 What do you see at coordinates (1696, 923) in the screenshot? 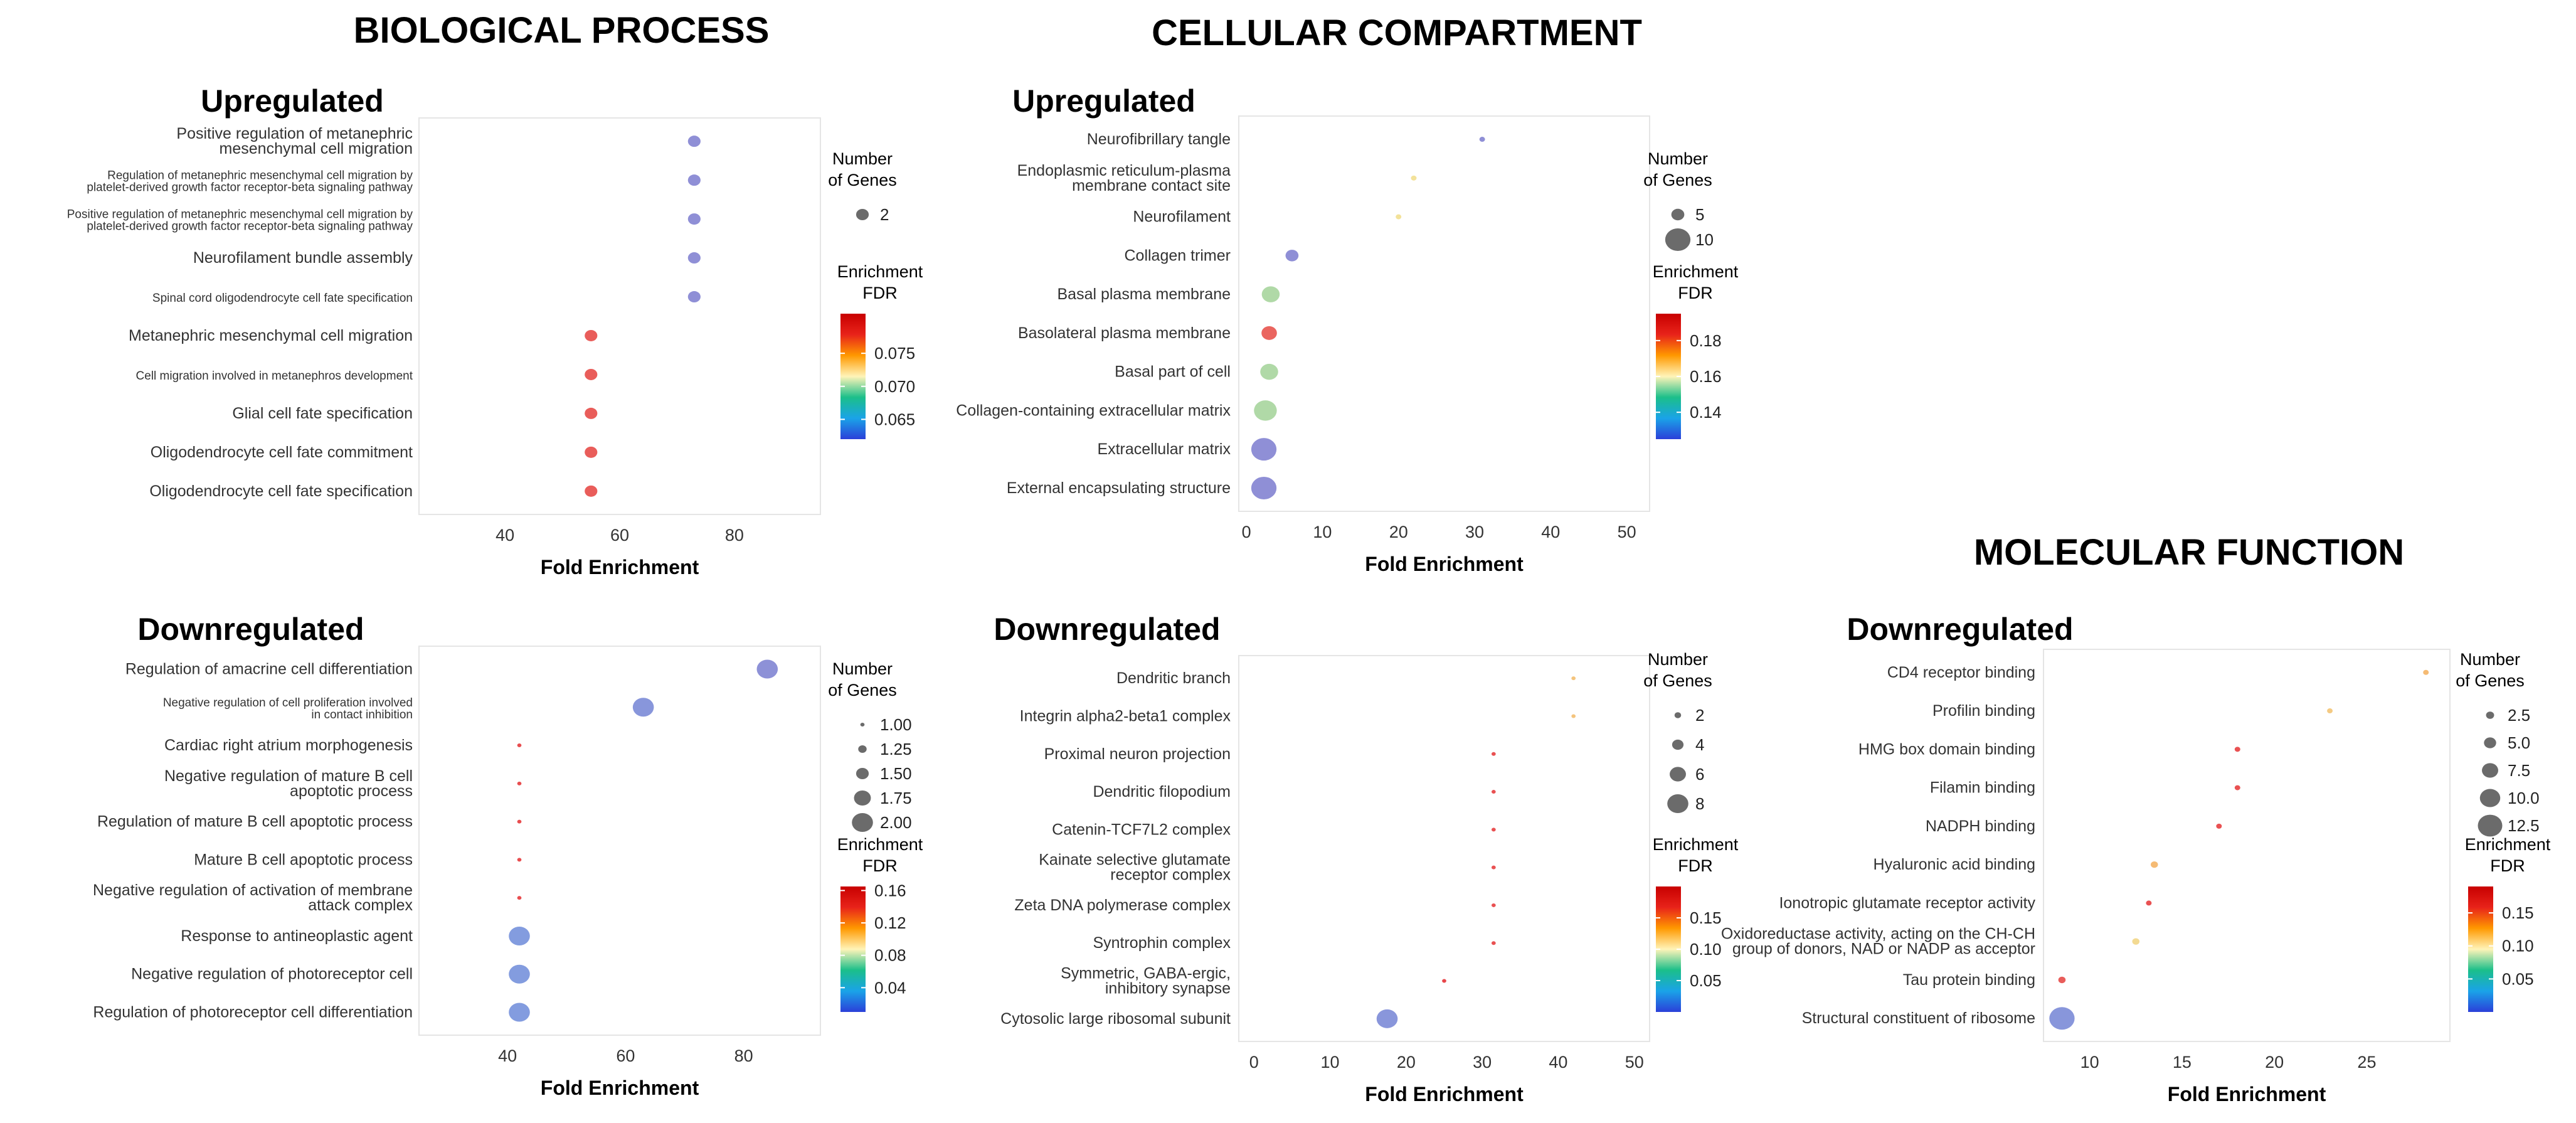
I see `color-legend-cc-down: Enrichment FDR 0.05 0.10 0.15` at bounding box center [1696, 923].